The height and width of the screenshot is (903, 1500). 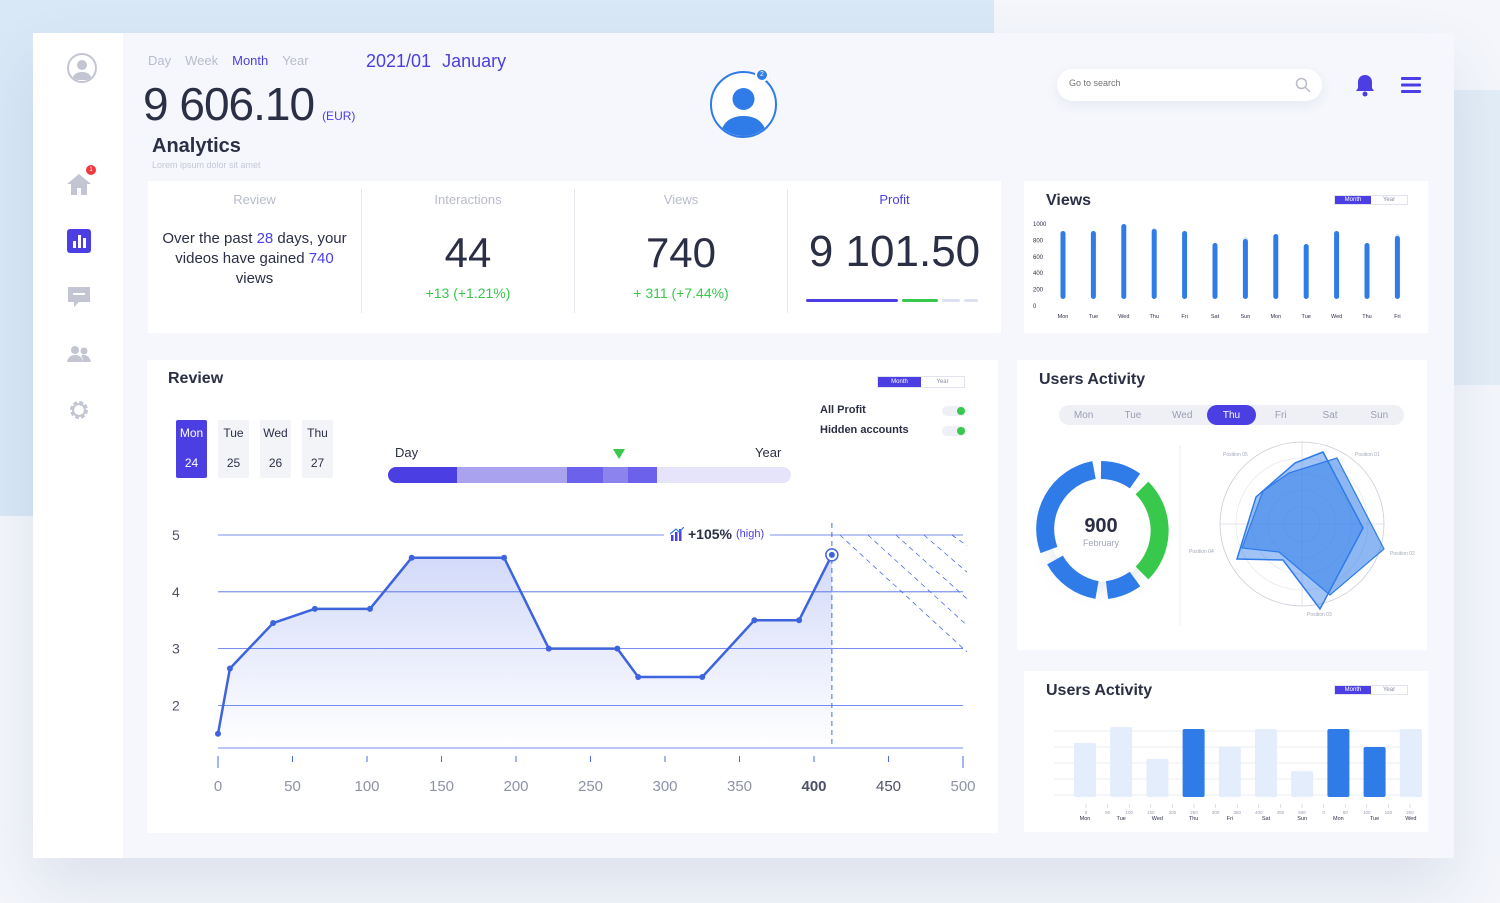 I want to click on views-period-toggle: Month Year, so click(x=1371, y=200).